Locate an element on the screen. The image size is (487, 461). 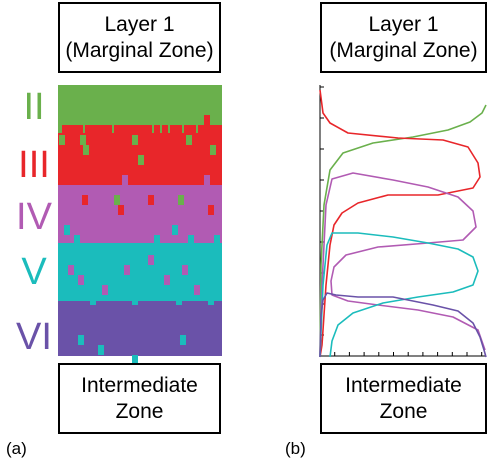
curve-vi is located at coordinates (403, 325).